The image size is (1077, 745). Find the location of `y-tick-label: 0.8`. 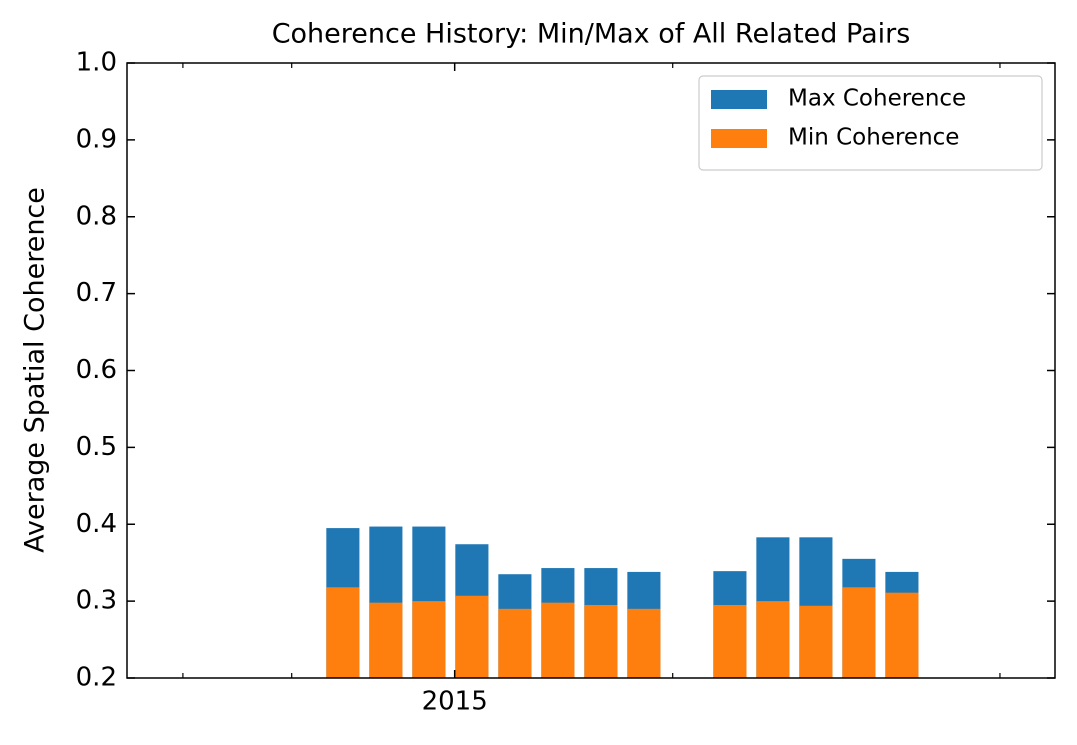

y-tick-label: 0.8 is located at coordinates (96, 216).